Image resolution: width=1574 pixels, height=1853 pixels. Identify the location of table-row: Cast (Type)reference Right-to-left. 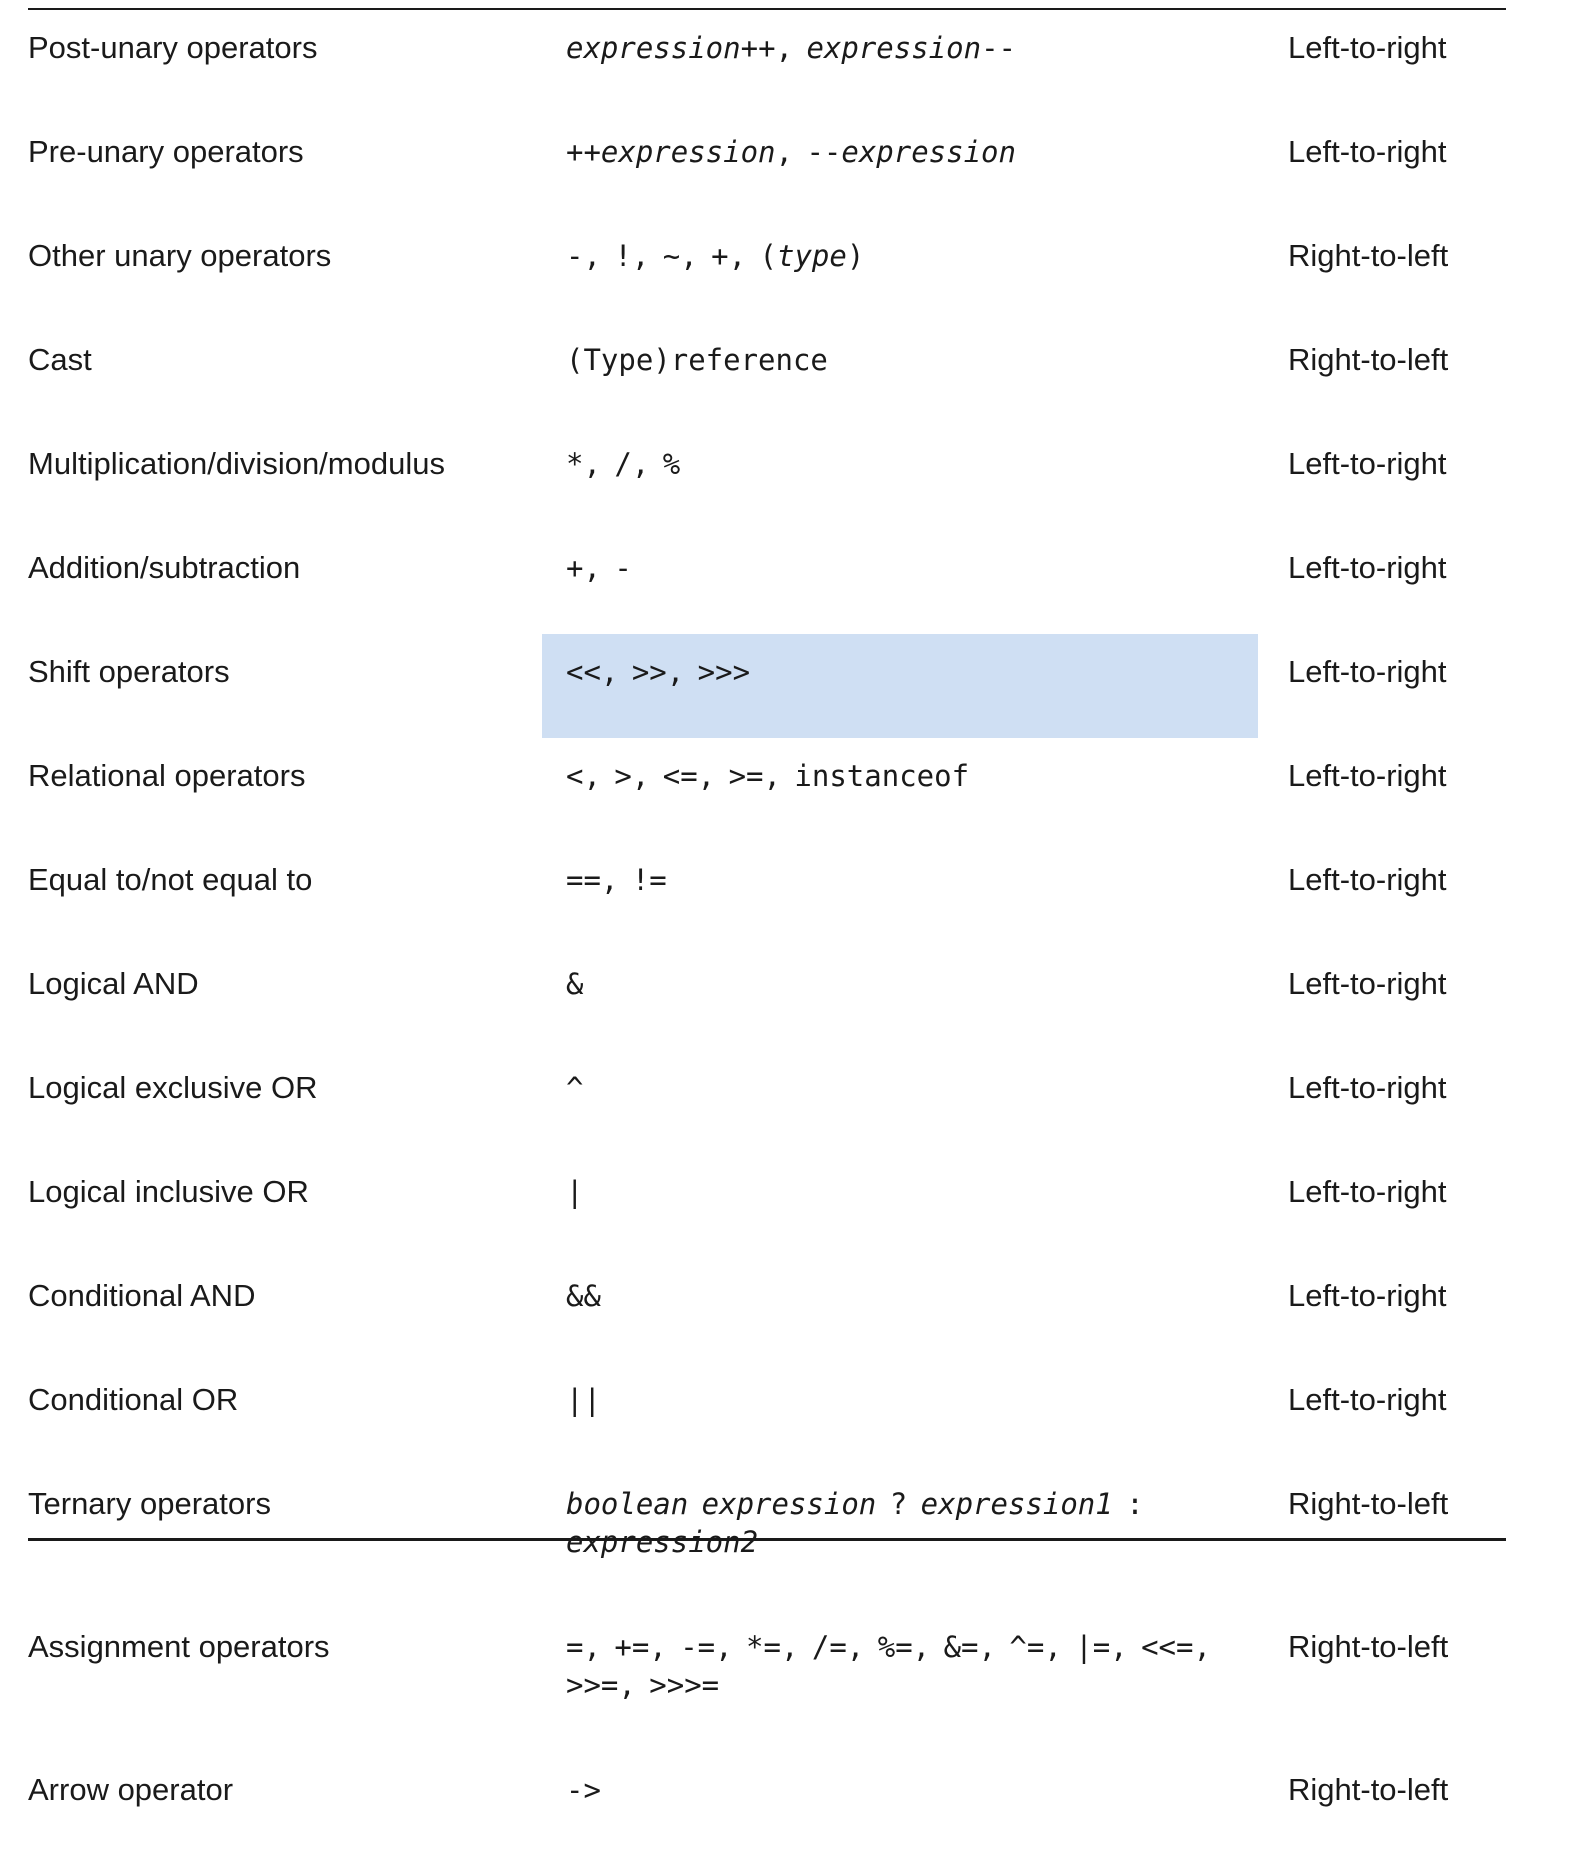
(767, 374).